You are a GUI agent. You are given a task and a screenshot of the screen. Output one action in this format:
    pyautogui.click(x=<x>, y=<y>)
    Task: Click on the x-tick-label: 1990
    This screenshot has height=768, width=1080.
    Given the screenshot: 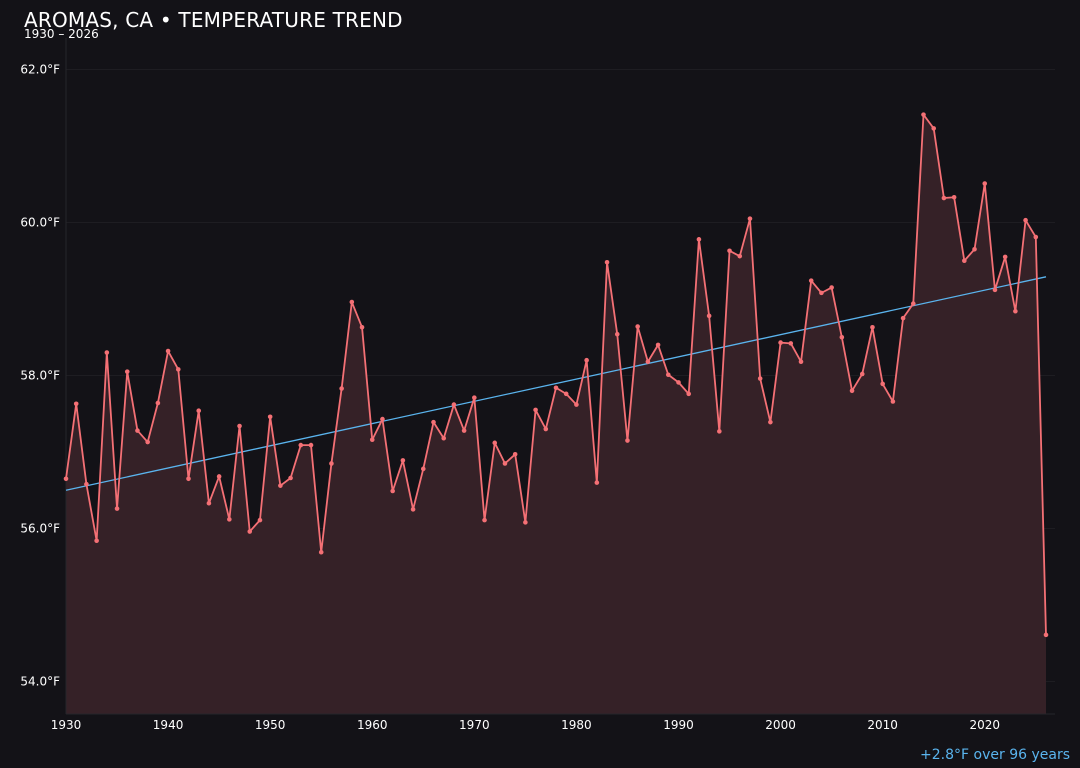 What is the action you would take?
    pyautogui.click(x=678, y=725)
    